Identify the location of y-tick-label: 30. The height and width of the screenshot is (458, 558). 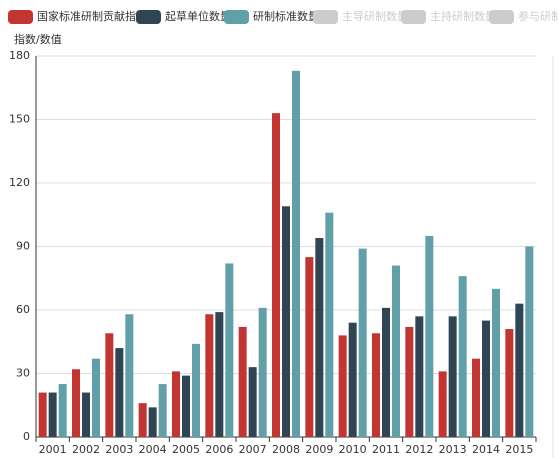
(23, 373).